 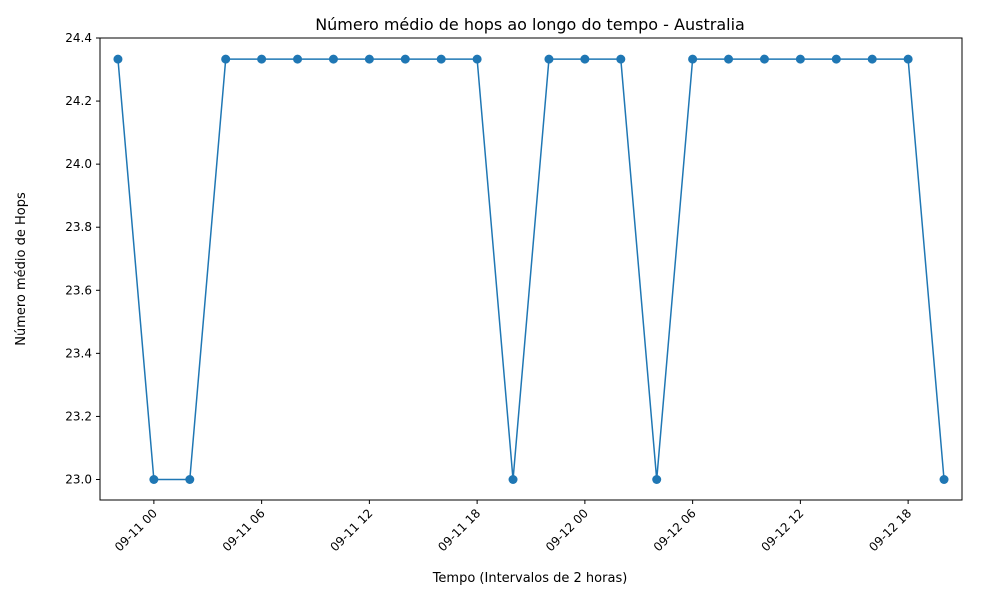 What do you see at coordinates (351, 530) in the screenshot?
I see `x-tick-label: 09-11 12` at bounding box center [351, 530].